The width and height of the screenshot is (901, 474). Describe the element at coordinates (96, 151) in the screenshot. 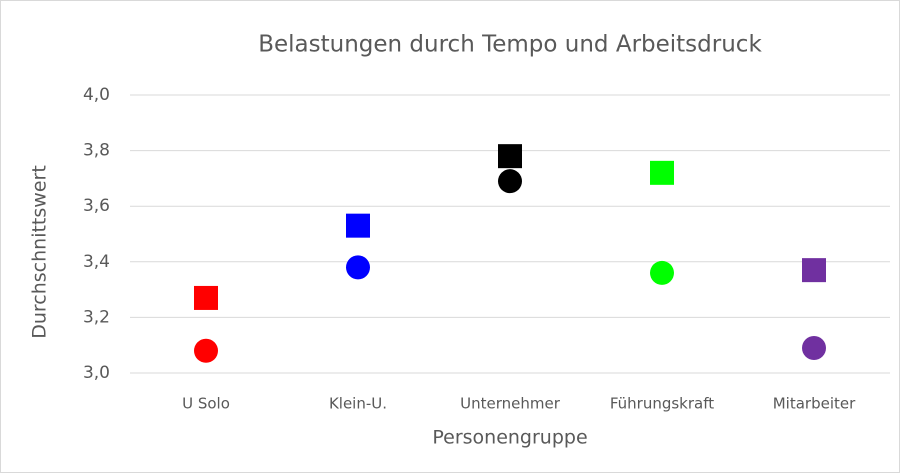

I see `y-tick-label: 3,8` at that location.